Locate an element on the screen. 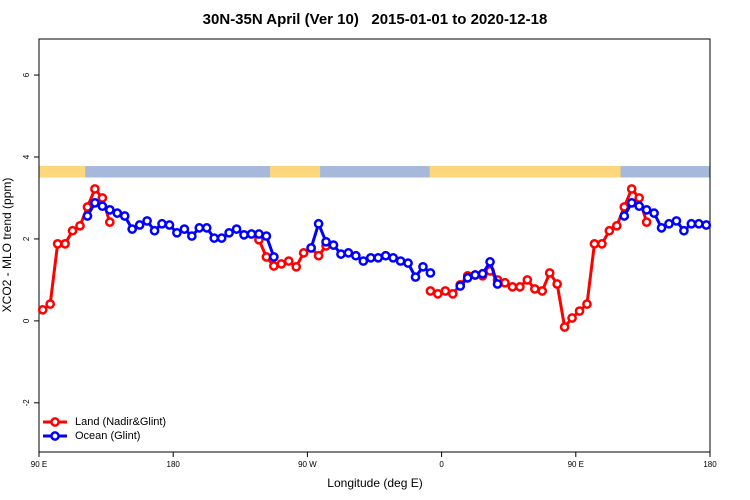 This screenshot has width=750, height=500. y-tick-label: -2 is located at coordinates (26, 403).